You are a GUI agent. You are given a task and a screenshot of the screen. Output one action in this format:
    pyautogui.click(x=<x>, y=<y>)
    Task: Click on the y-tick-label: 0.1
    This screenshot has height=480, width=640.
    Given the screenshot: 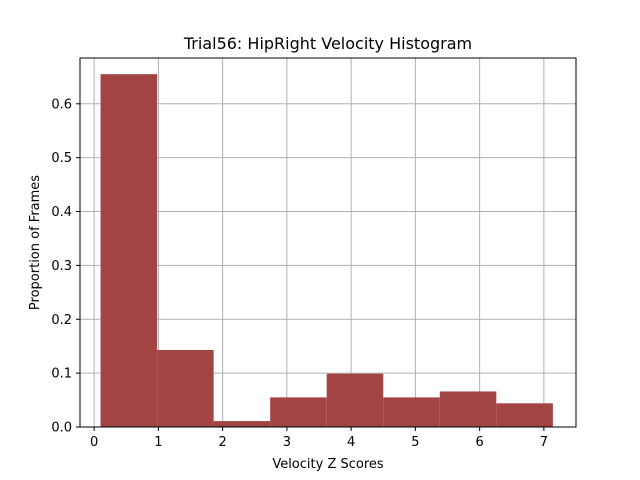 What is the action you would take?
    pyautogui.click(x=61, y=374)
    